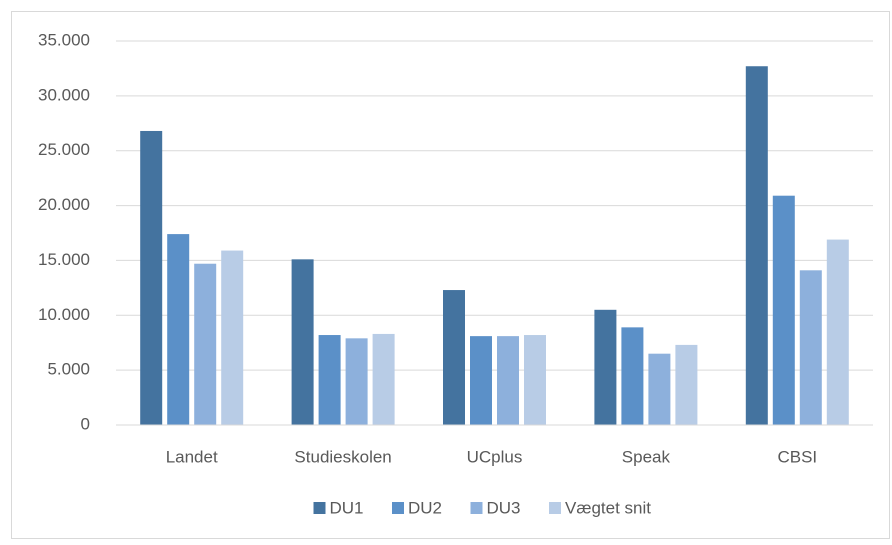  What do you see at coordinates (192, 456) in the screenshot?
I see `x-tick-label: Landet` at bounding box center [192, 456].